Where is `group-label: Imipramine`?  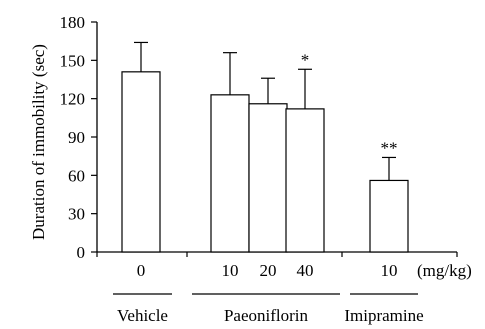 group-label: Imipramine is located at coordinates (383, 315).